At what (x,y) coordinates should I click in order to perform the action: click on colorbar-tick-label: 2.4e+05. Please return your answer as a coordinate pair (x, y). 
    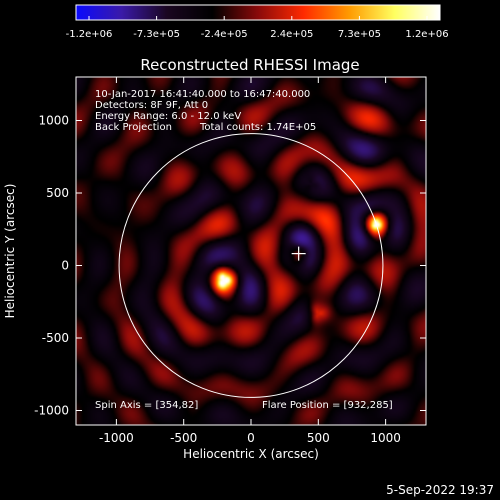
    Looking at the image, I should click on (291, 34).